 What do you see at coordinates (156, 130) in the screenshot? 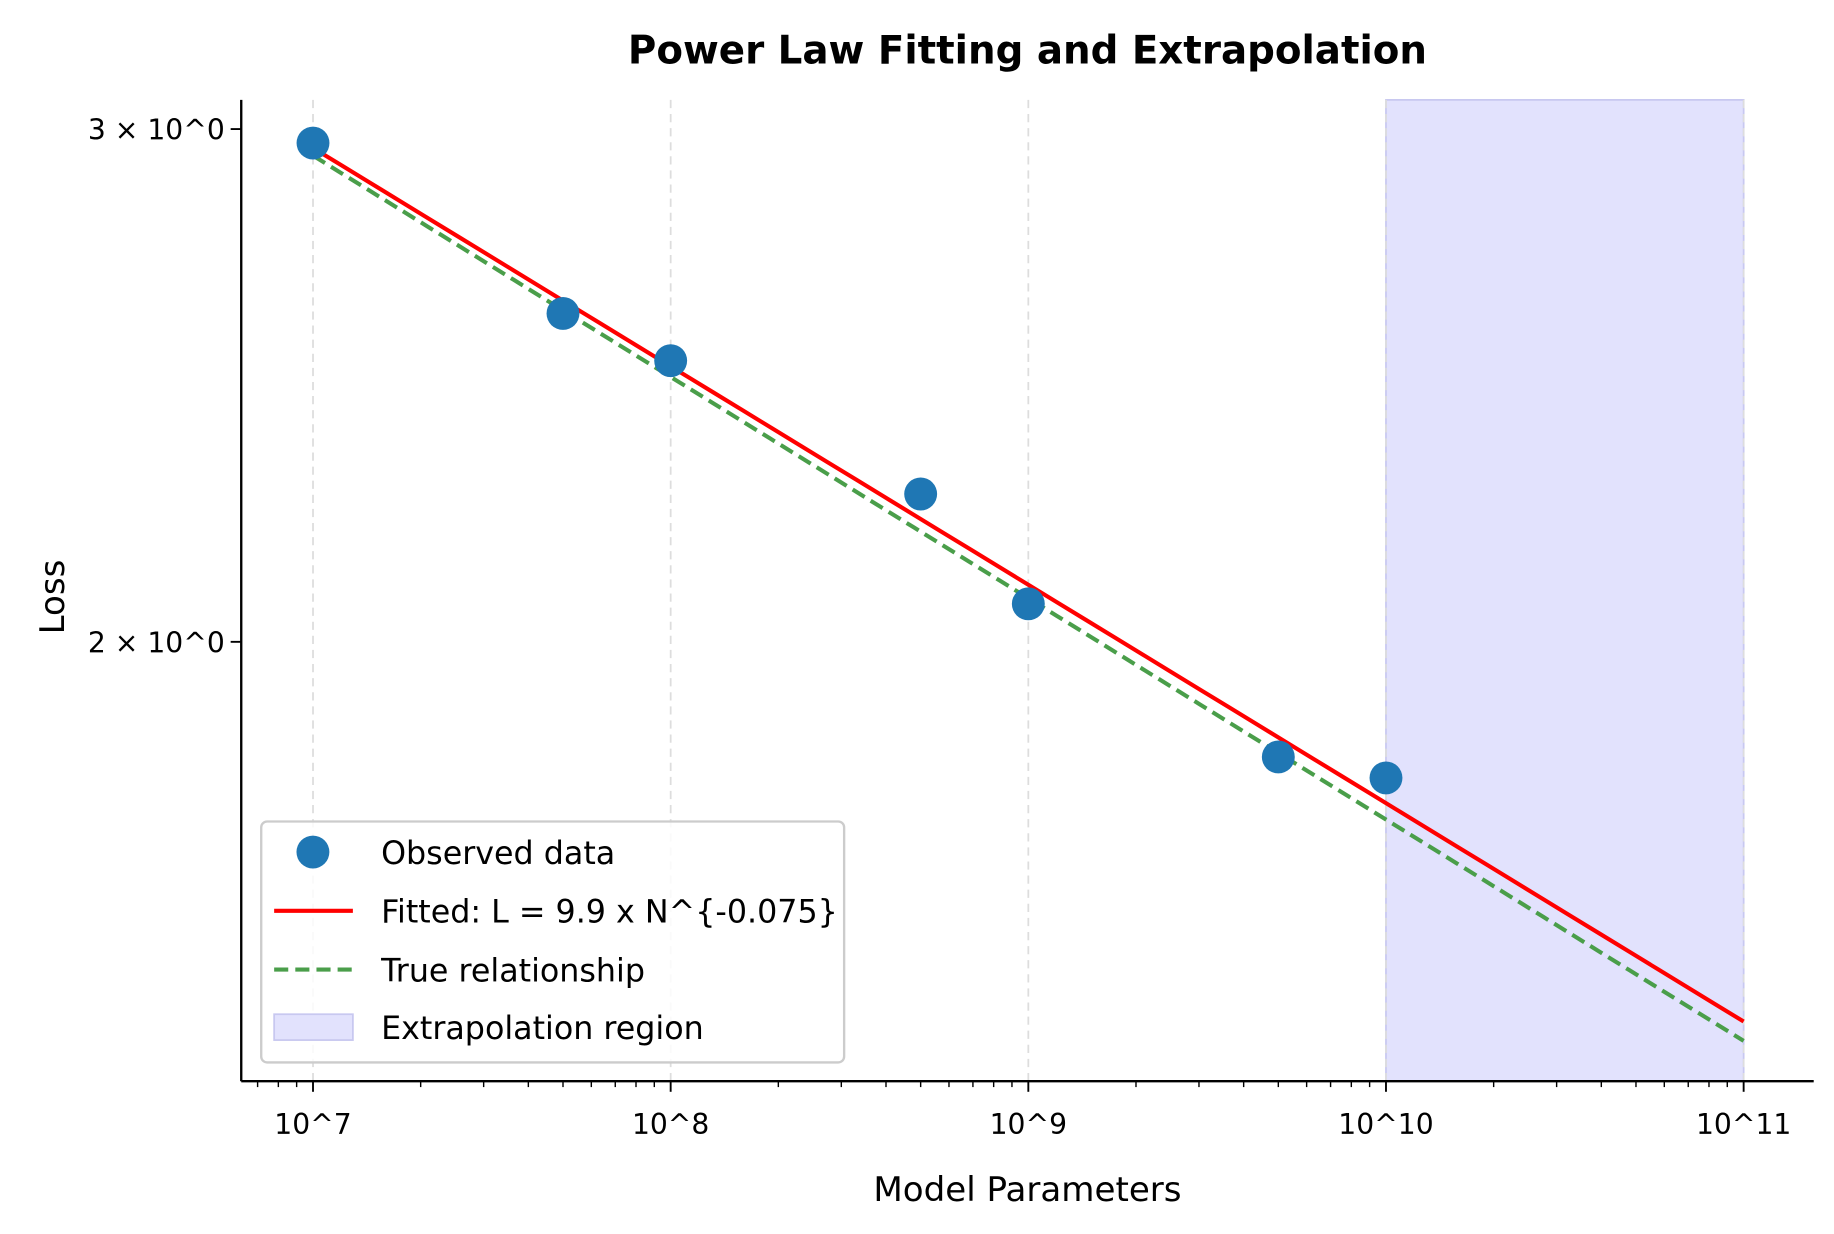
I see `y-tick-label: 3 × 10^0` at bounding box center [156, 130].